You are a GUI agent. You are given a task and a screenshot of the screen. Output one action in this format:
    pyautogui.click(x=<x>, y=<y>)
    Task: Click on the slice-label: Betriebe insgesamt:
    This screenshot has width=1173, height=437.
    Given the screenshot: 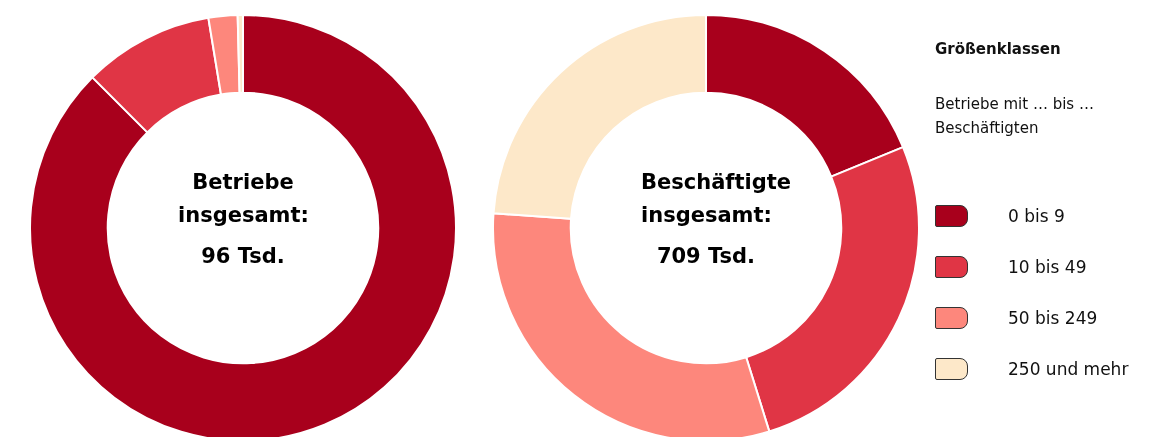 What is the action you would take?
    pyautogui.click(x=243, y=199)
    